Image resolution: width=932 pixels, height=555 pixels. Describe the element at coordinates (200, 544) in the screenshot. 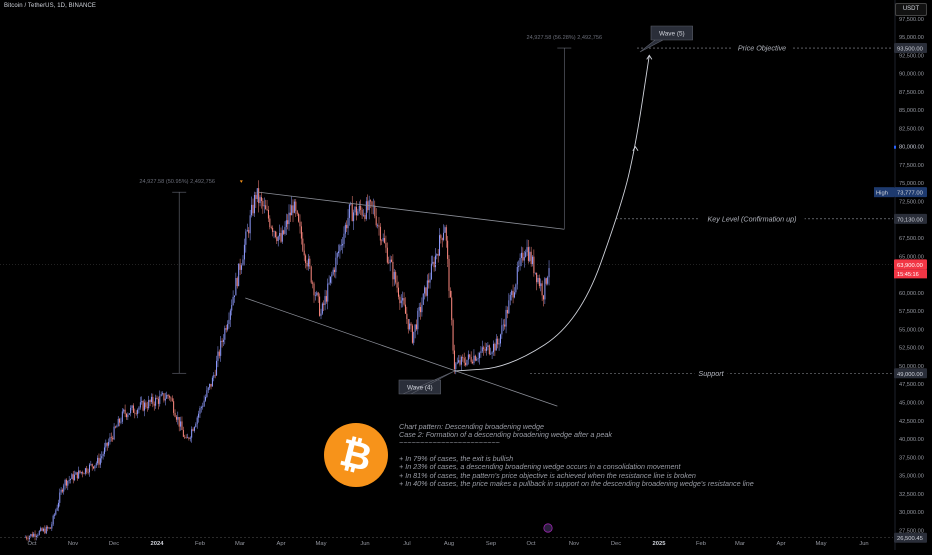

I see `x-tick-label: Feb` at that location.